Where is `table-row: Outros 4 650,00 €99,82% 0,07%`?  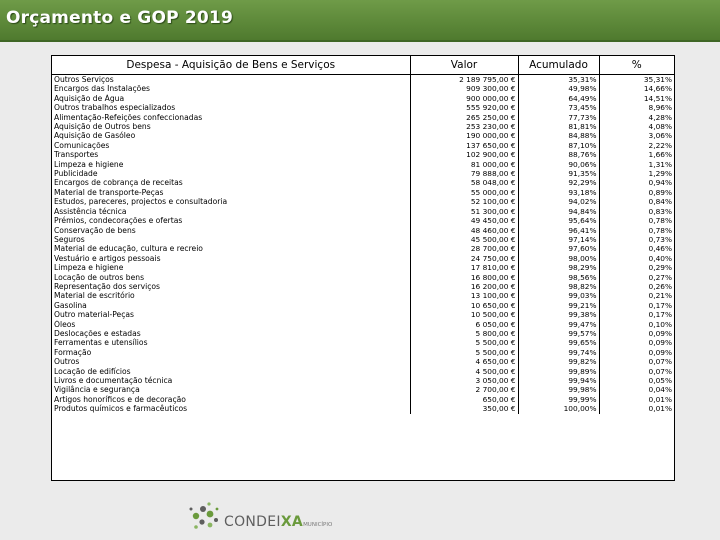
table-row: Outros 4 650,00 €99,82% 0,07% is located at coordinates (363, 362).